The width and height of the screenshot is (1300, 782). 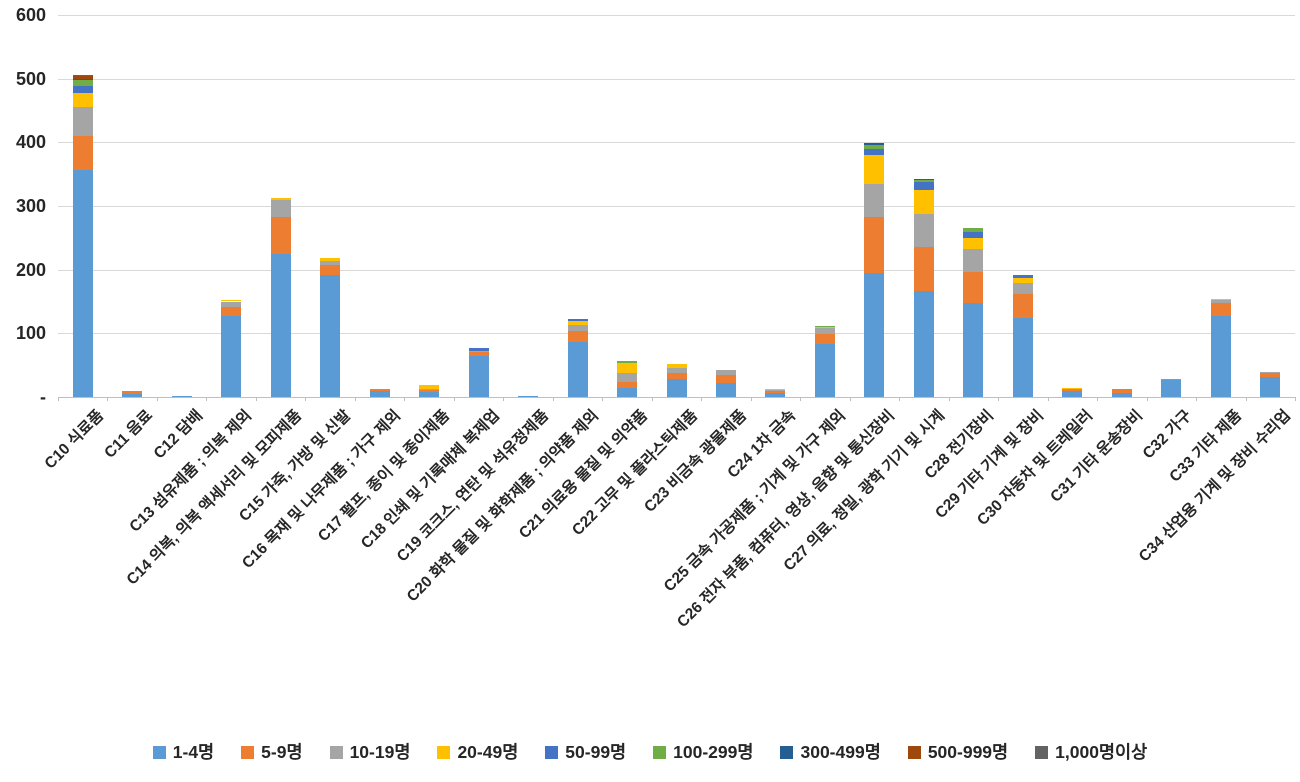 I want to click on legend-item: 5-9명, so click(x=272, y=752).